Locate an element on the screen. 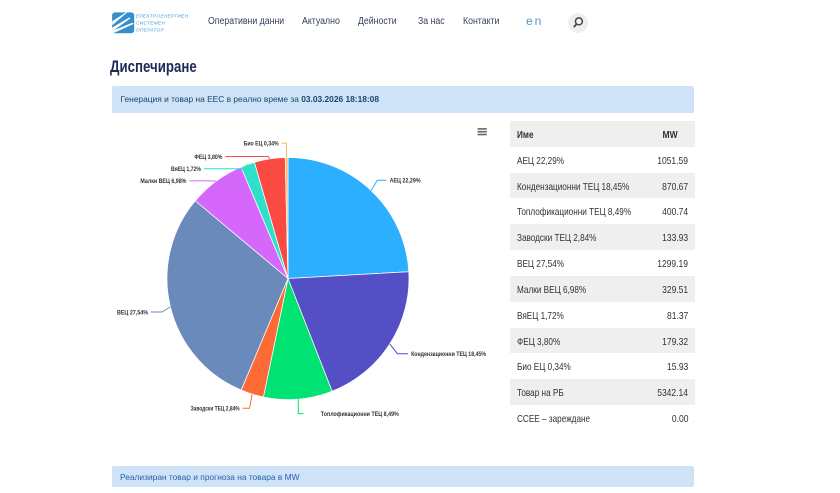  svg-text: Кондензационни ТЕЦ 18,45% is located at coordinates (448, 354).